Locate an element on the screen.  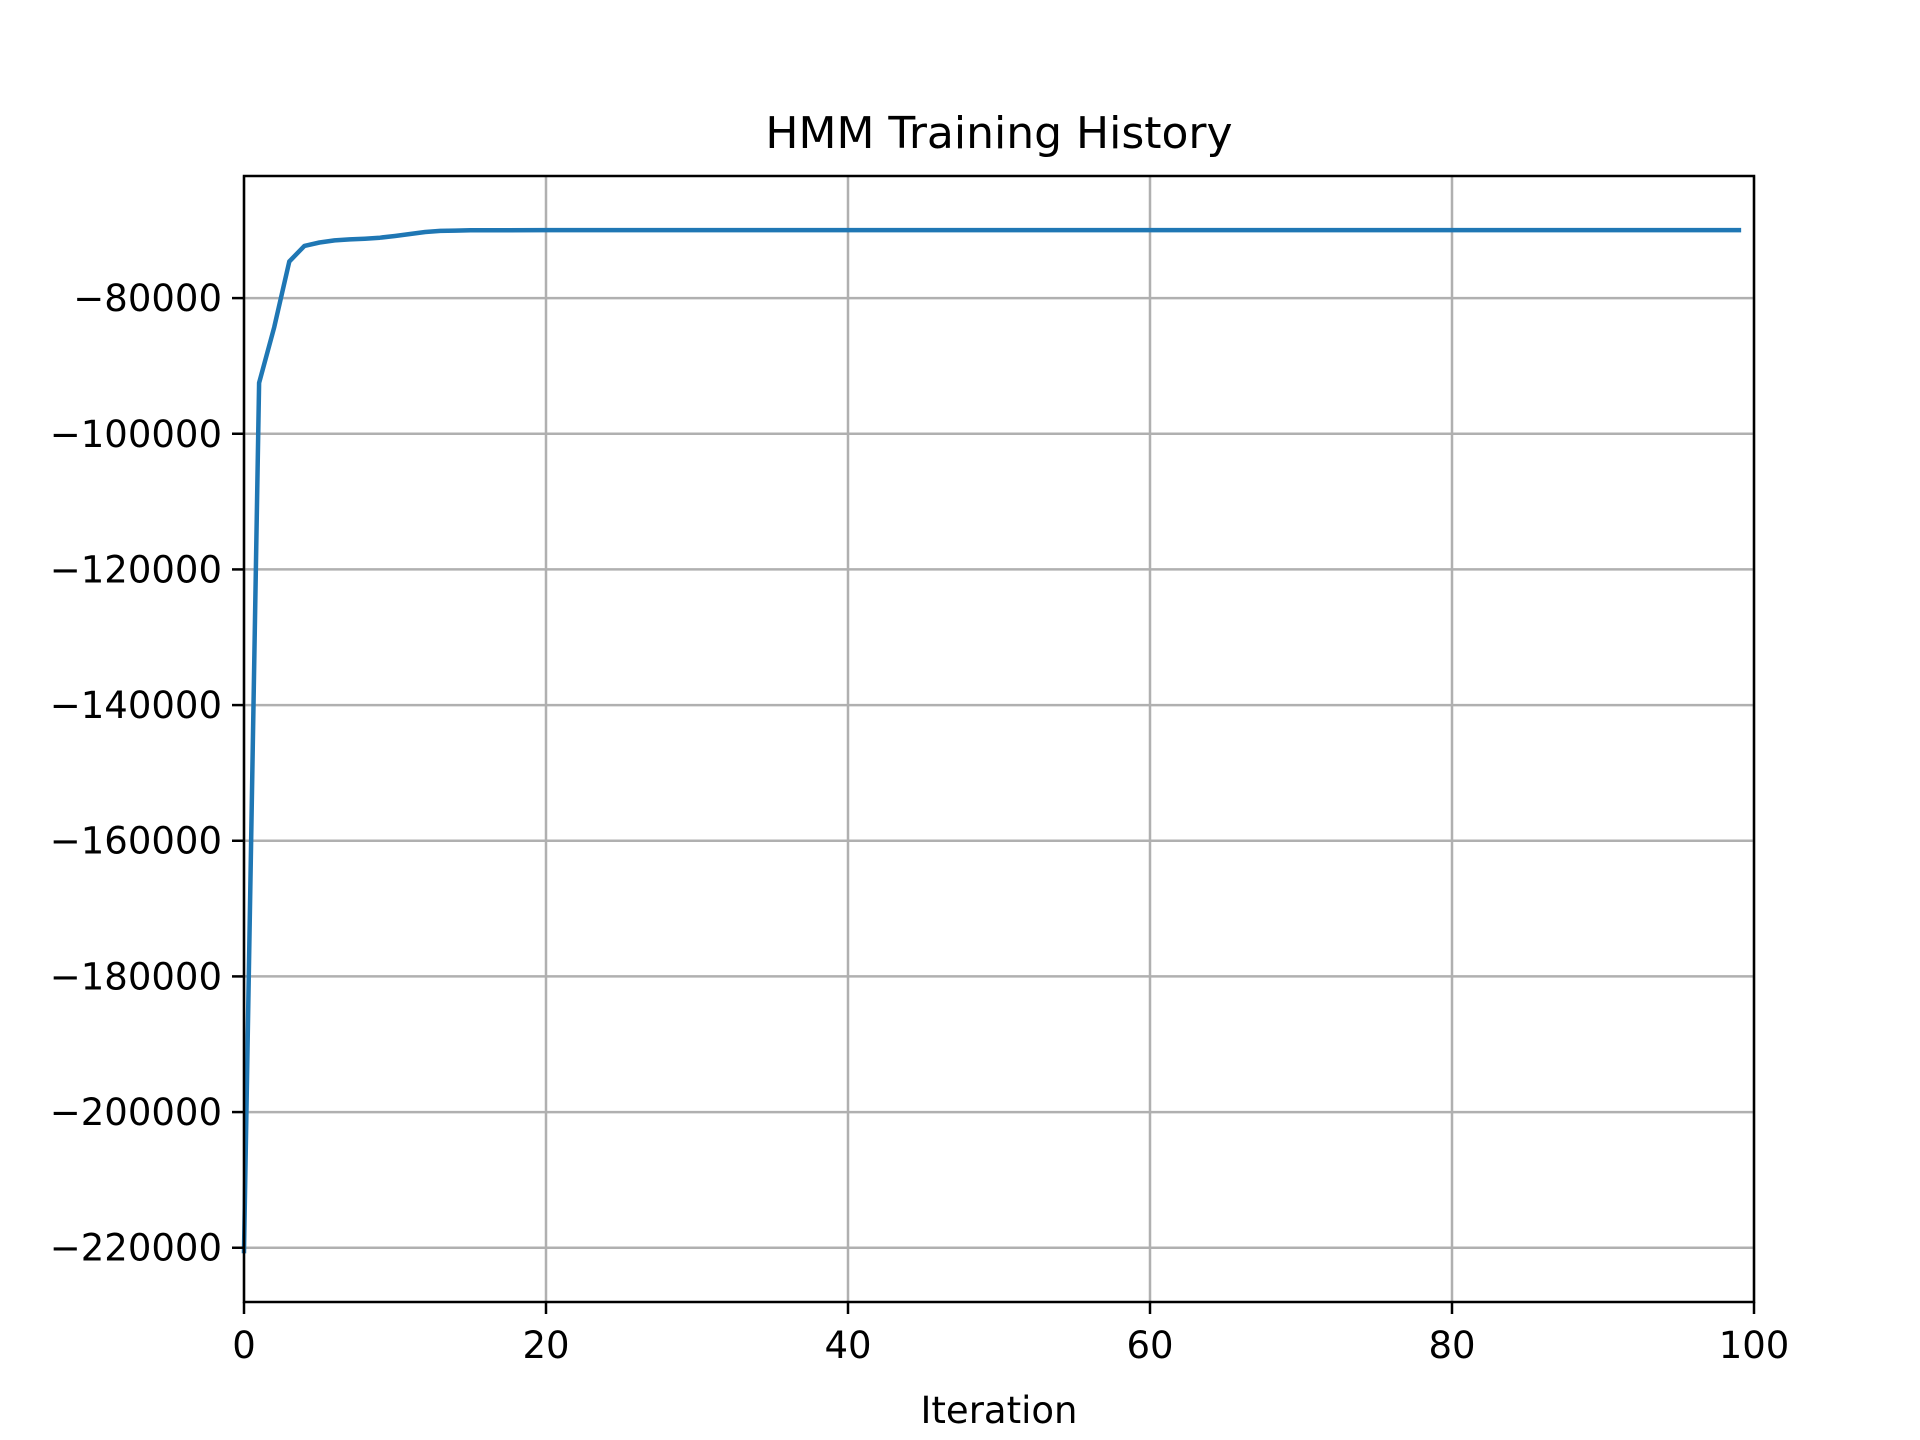
y-tick-label: −140000 is located at coordinates (136, 705).